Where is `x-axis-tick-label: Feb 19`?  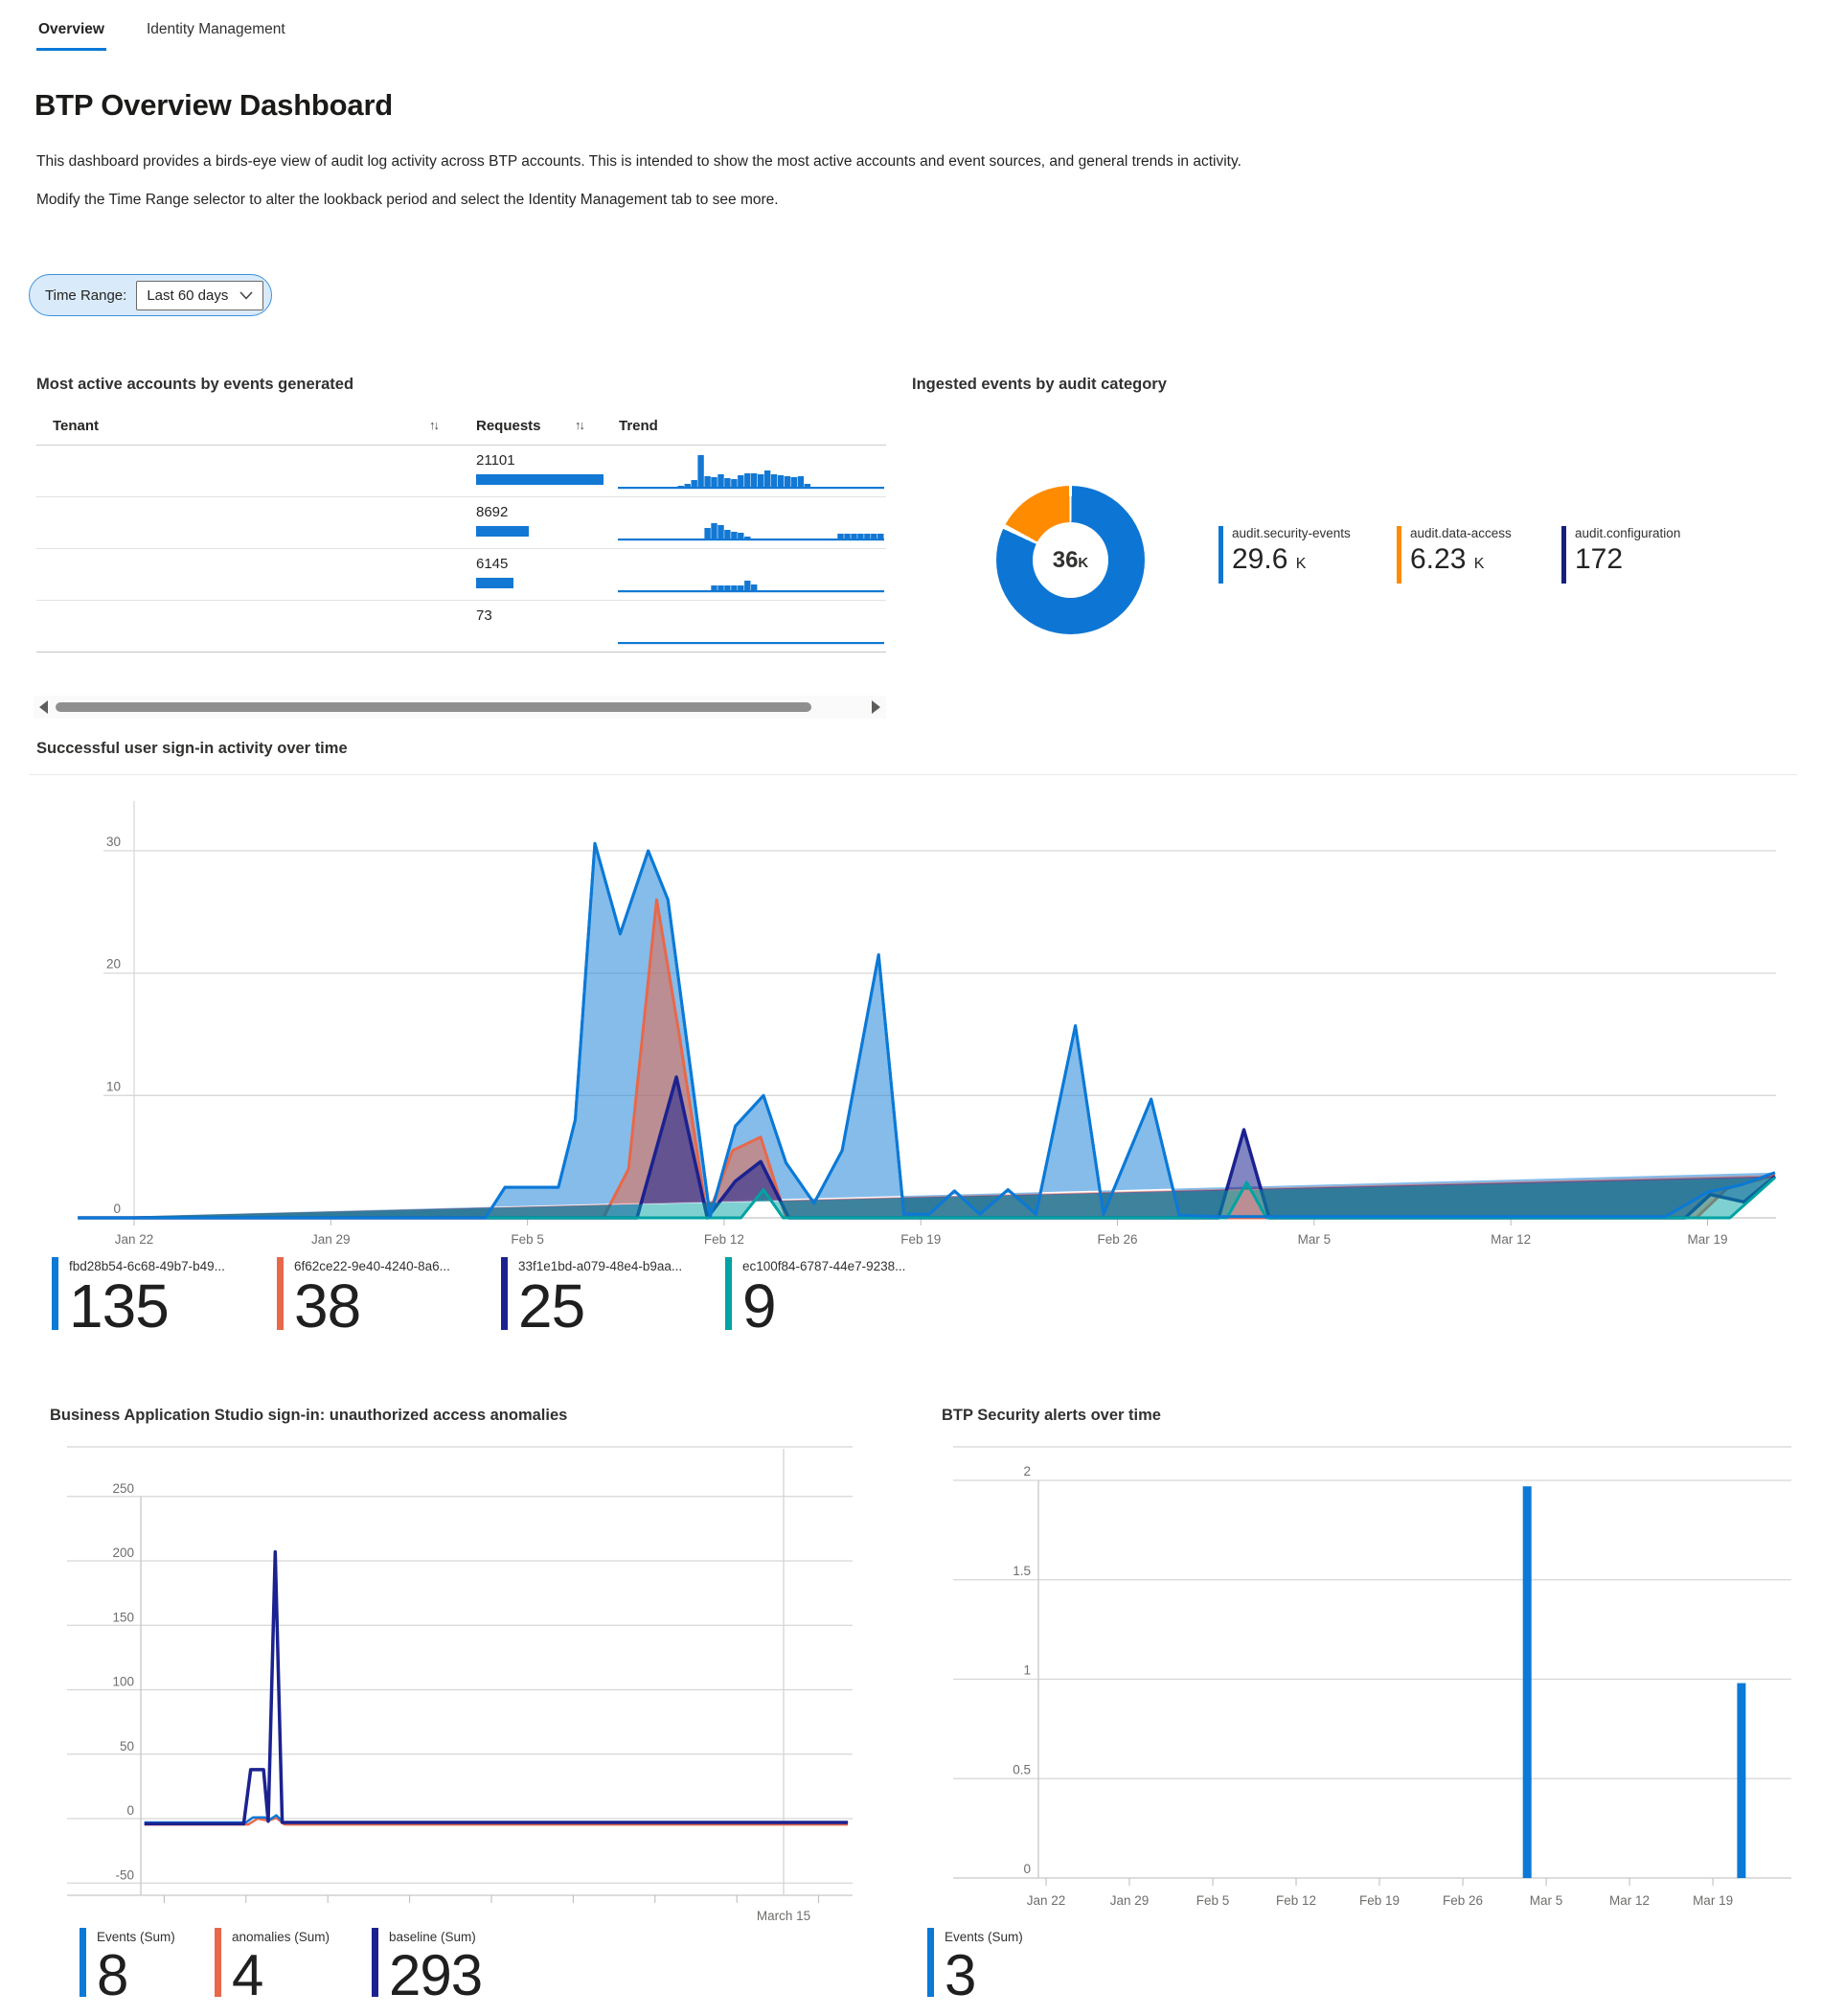 x-axis-tick-label: Feb 19 is located at coordinates (920, 1239).